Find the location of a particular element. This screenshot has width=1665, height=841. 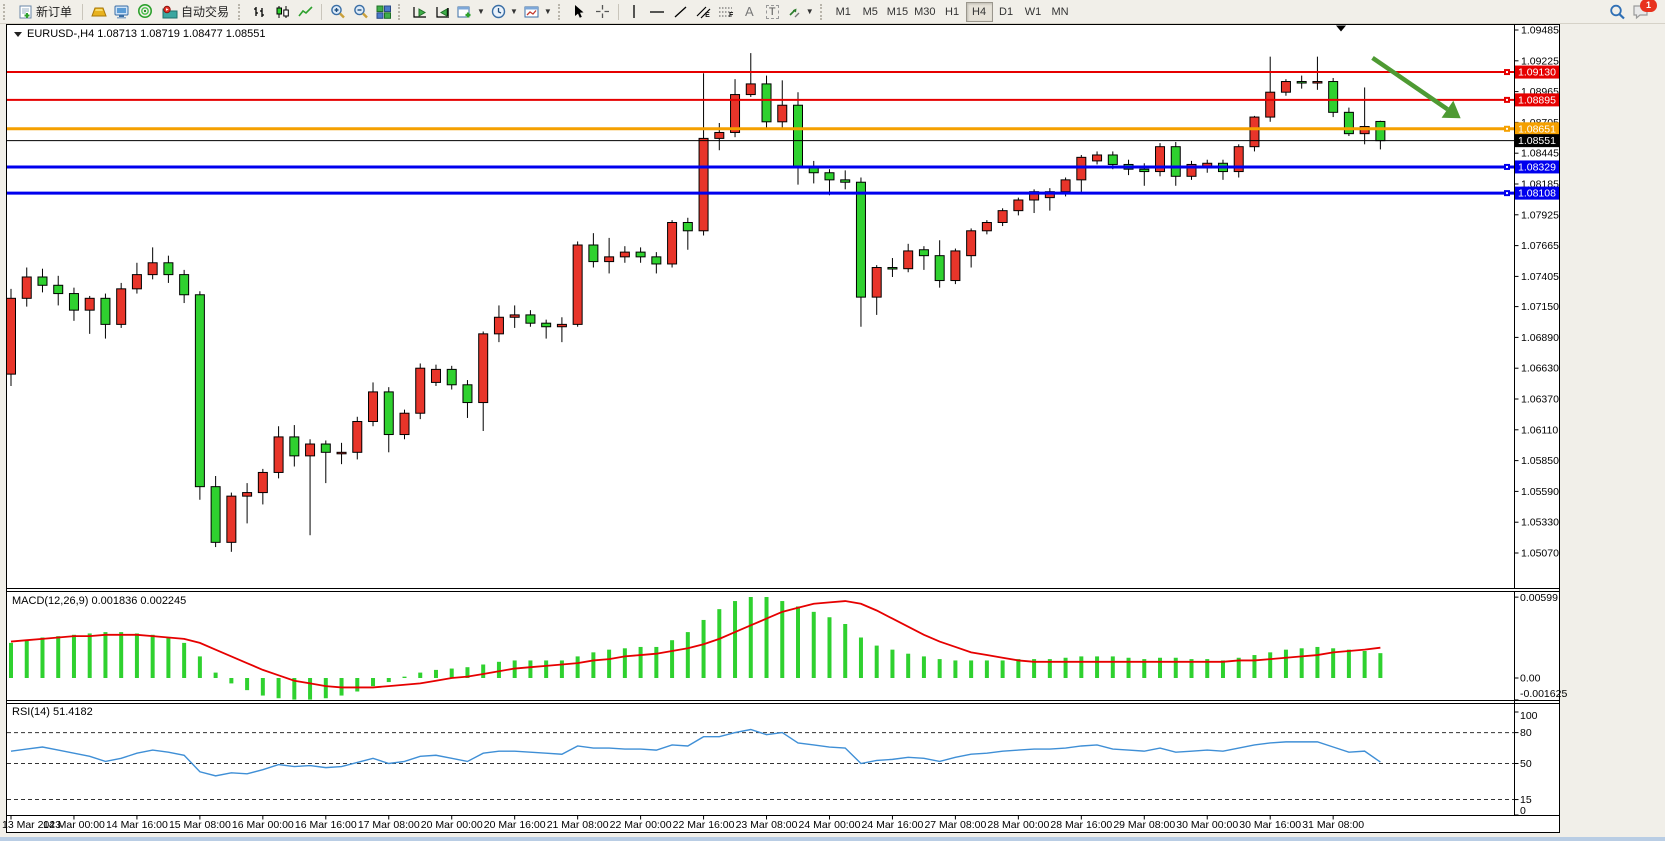

timeframe-button-M1: M1 is located at coordinates (843, 12).